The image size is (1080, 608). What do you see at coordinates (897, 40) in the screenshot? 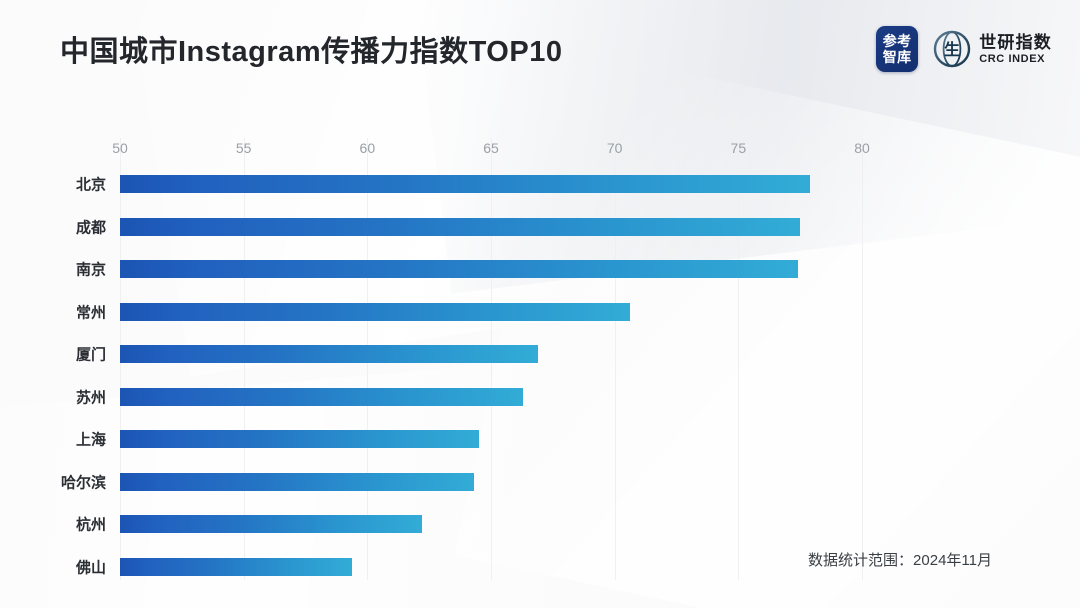
I see `logo-line-1: 参考` at bounding box center [897, 40].